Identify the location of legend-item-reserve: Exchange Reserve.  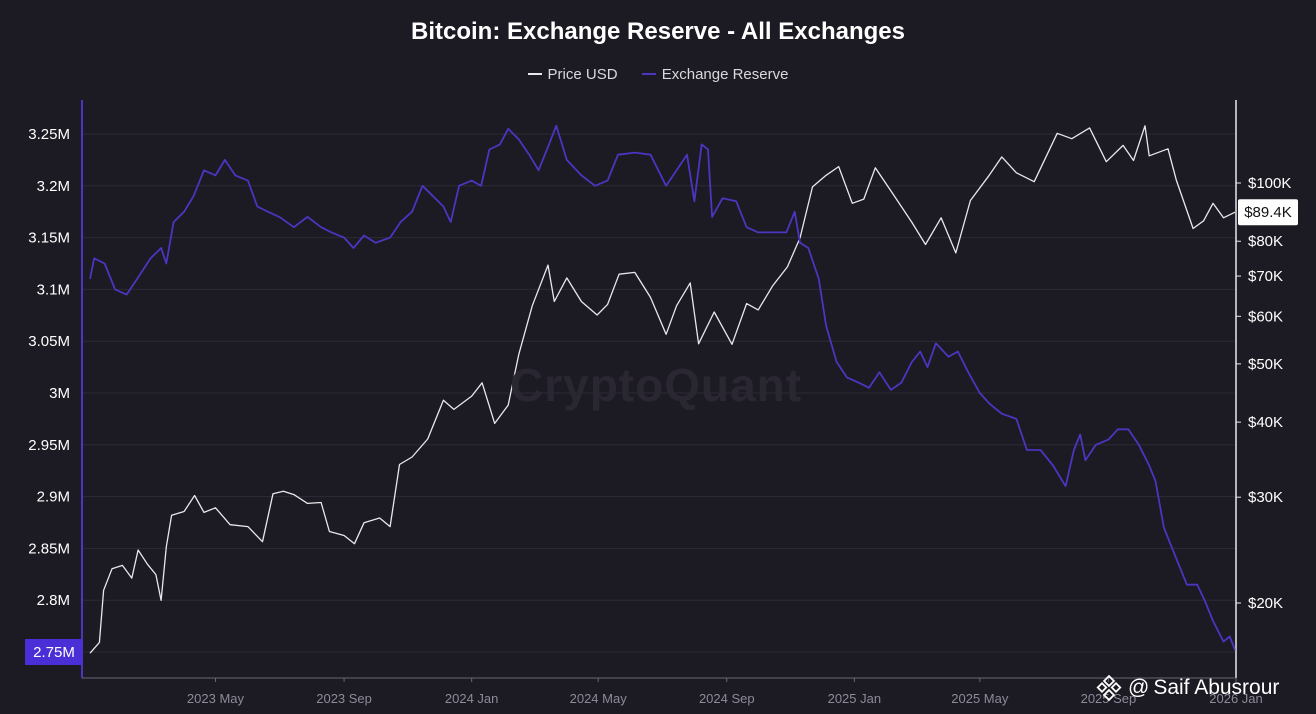
(715, 74).